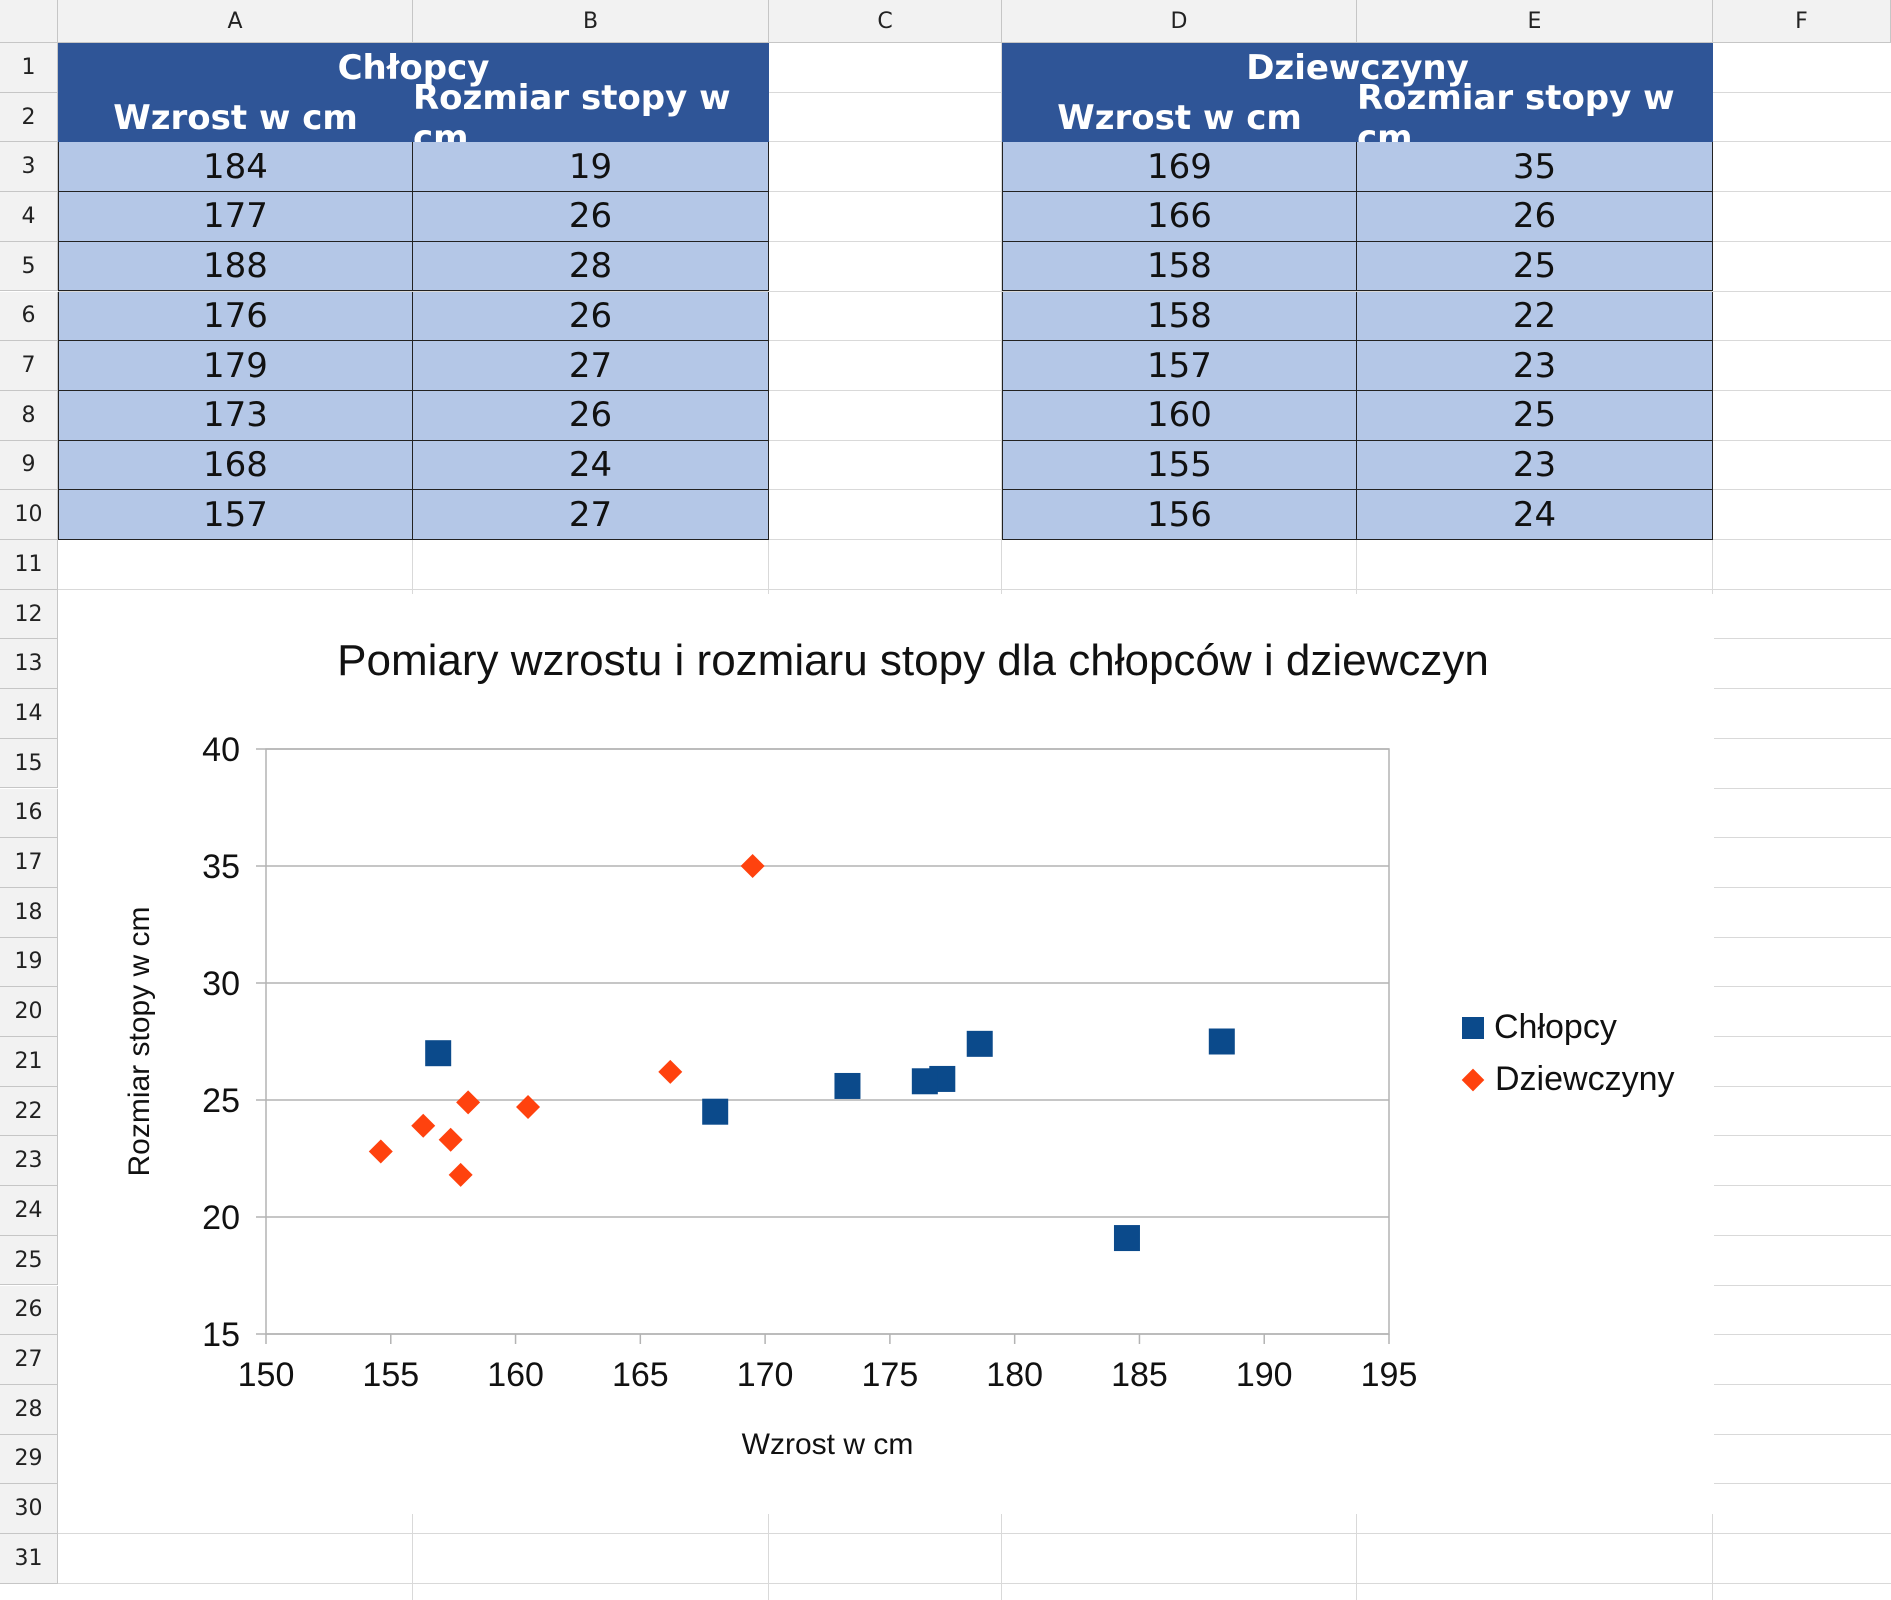 The height and width of the screenshot is (1600, 1891). Describe the element at coordinates (29, 714) in the screenshot. I see `row-header-14: 14` at that location.